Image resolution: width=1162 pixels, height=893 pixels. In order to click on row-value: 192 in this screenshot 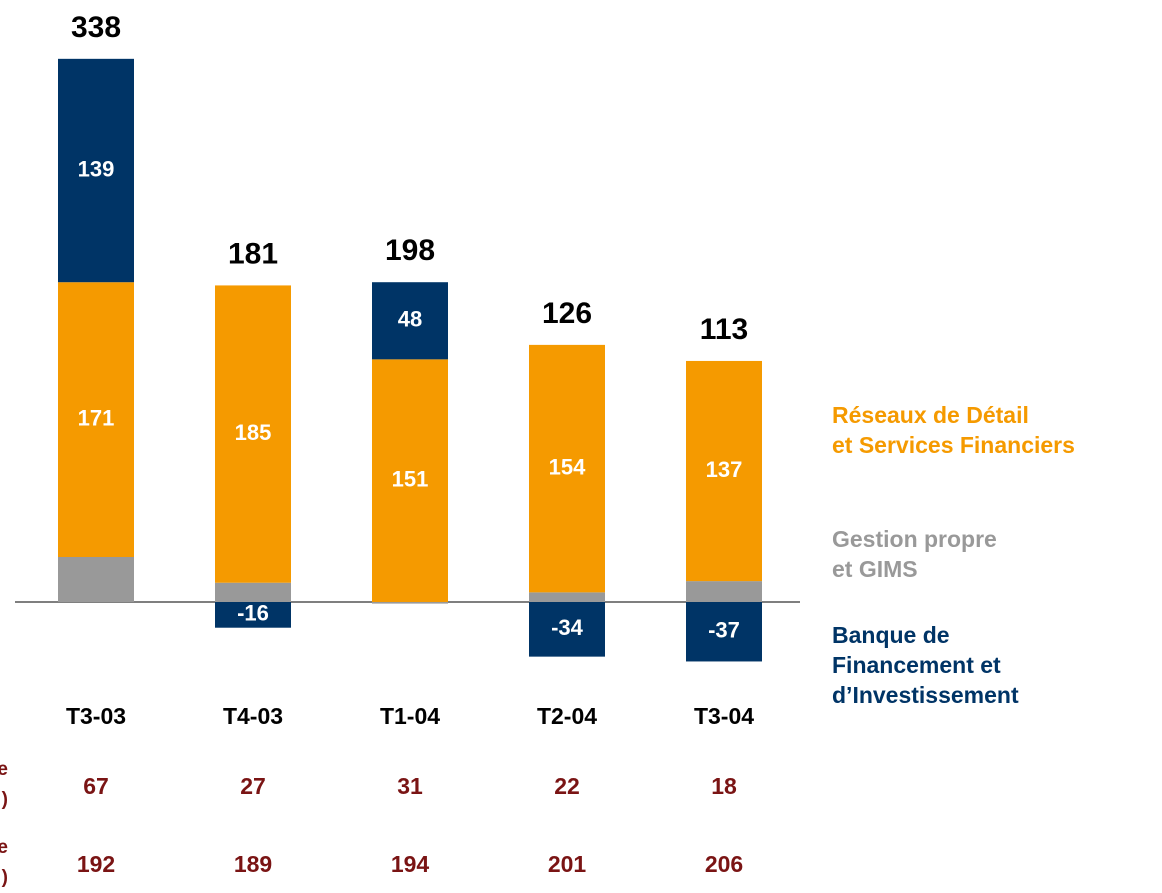, I will do `click(96, 864)`.